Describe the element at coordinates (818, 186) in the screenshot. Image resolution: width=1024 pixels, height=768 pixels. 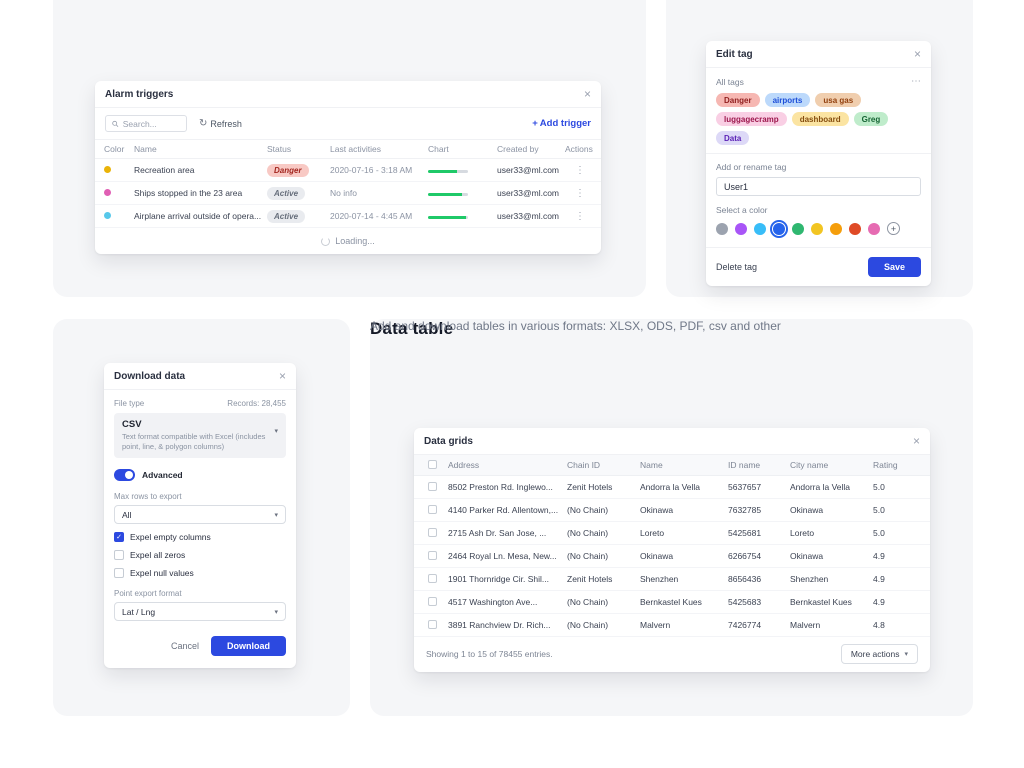
I see `tag-name-input` at that location.